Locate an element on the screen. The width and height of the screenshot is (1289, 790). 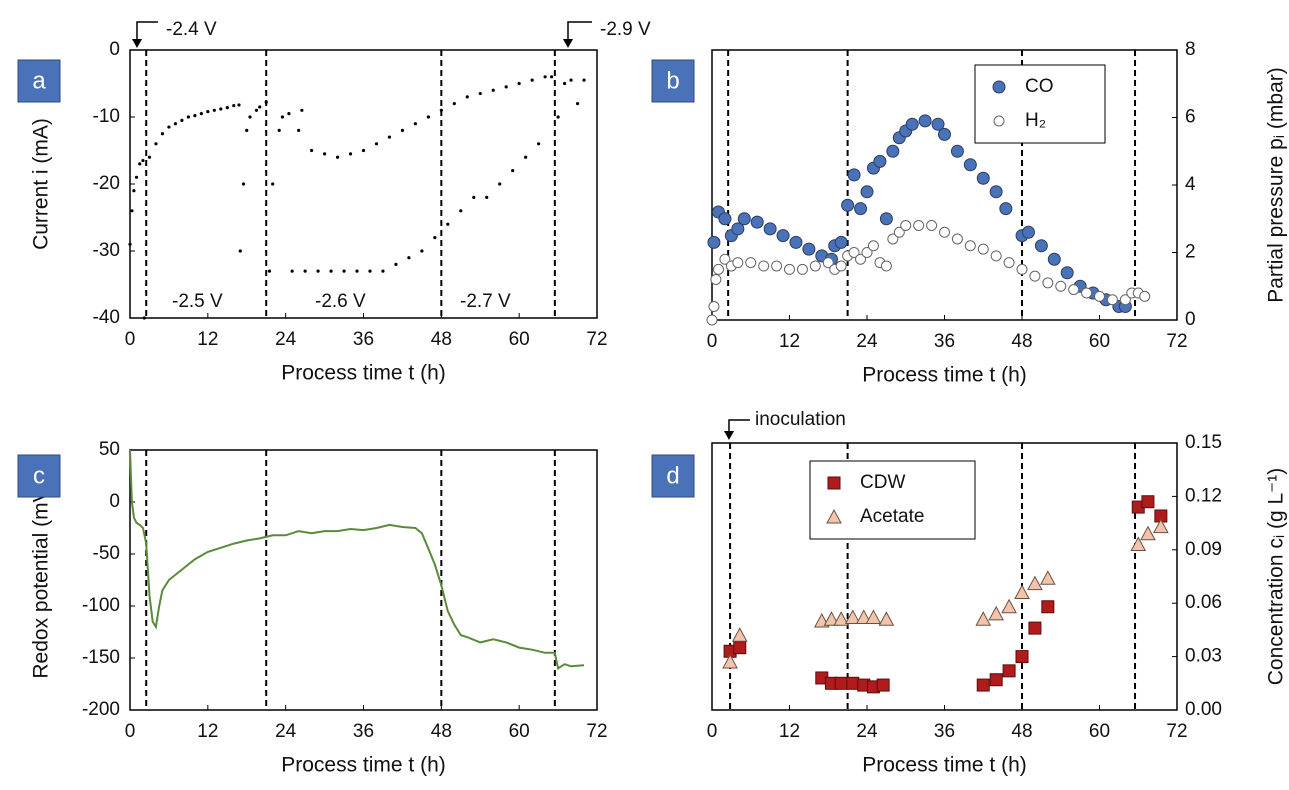
y-tick-label: 6 is located at coordinates (1190, 117).